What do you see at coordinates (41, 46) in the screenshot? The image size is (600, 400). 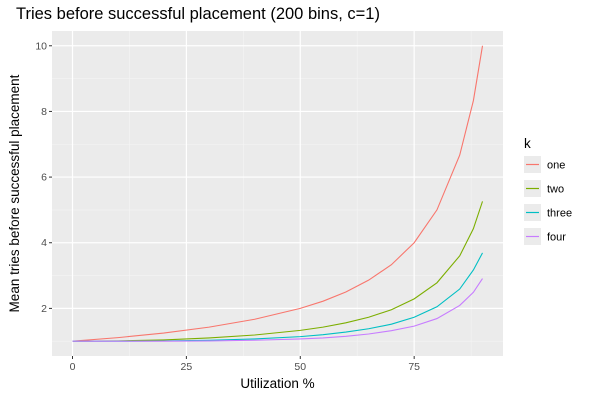 I see `y-tick-label: 10` at bounding box center [41, 46].